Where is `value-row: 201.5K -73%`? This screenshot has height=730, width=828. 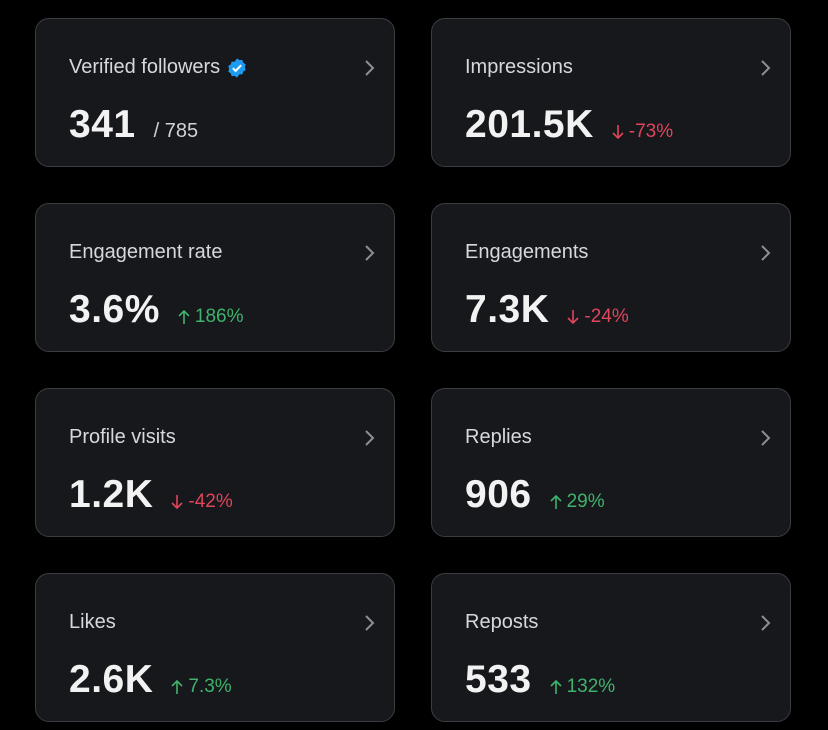
value-row: 201.5K -73% is located at coordinates (569, 125).